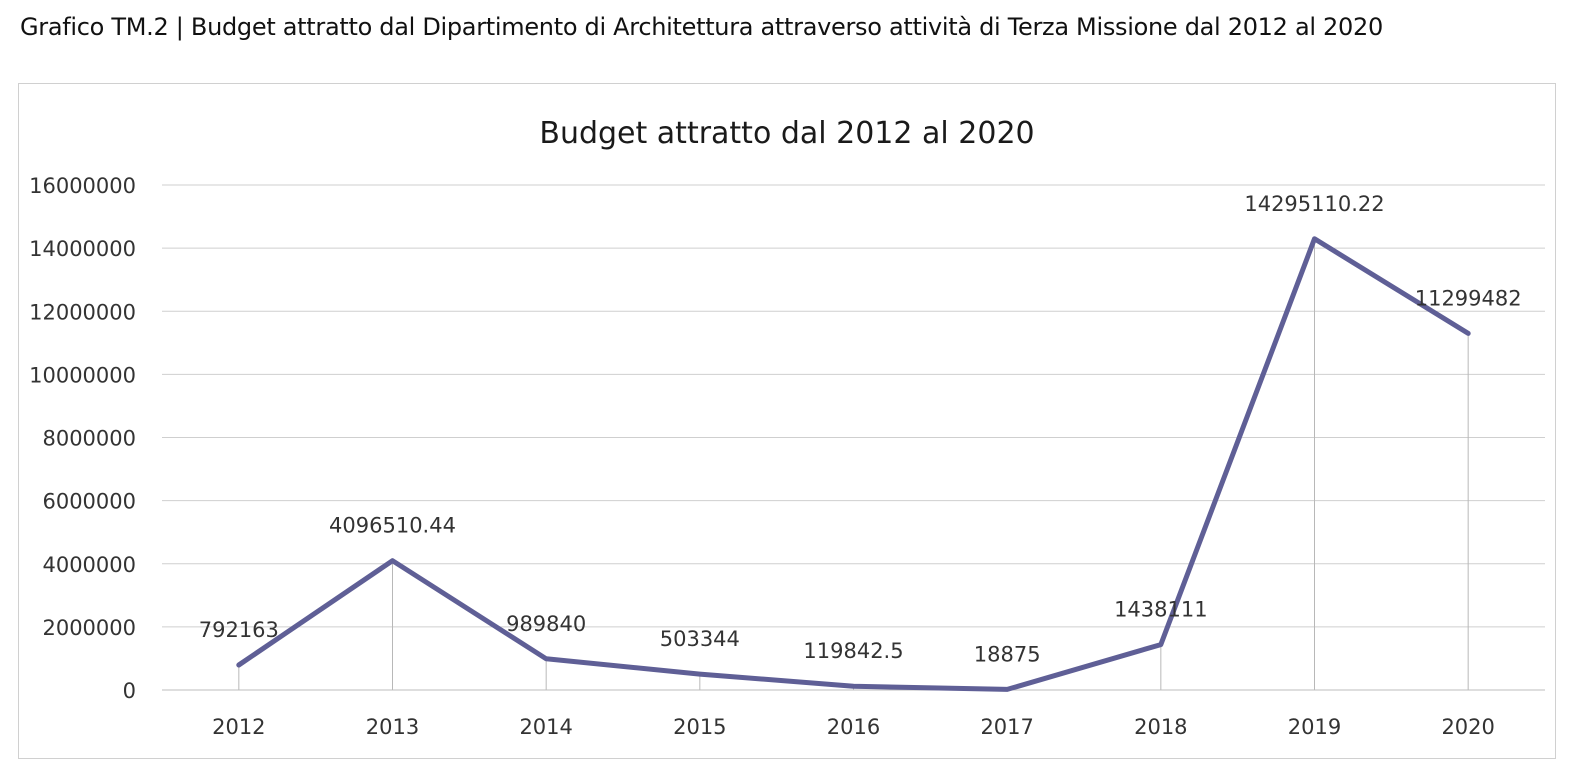 This screenshot has height=772, width=1574. What do you see at coordinates (1314, 204) in the screenshot?
I see `data-label: 14295110.22` at bounding box center [1314, 204].